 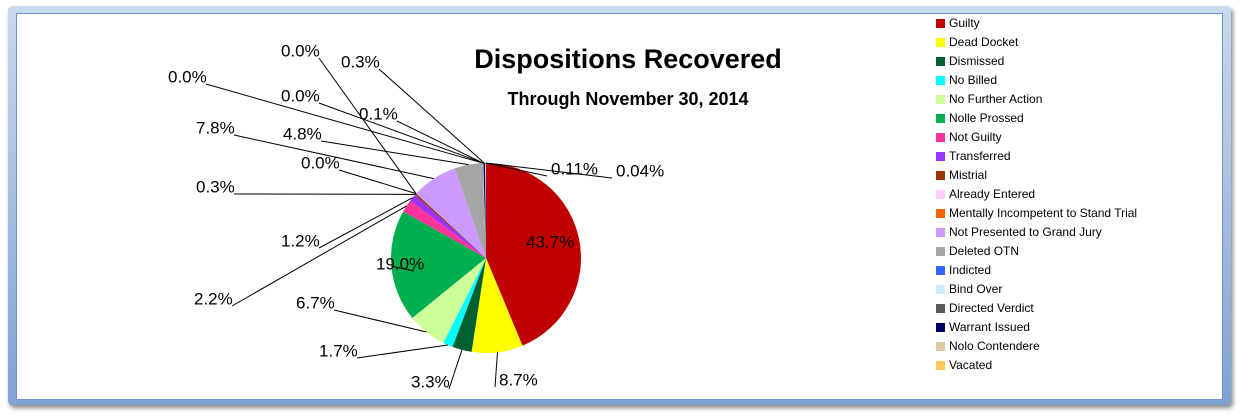 I want to click on data-label: 0.1%, so click(x=378, y=113).